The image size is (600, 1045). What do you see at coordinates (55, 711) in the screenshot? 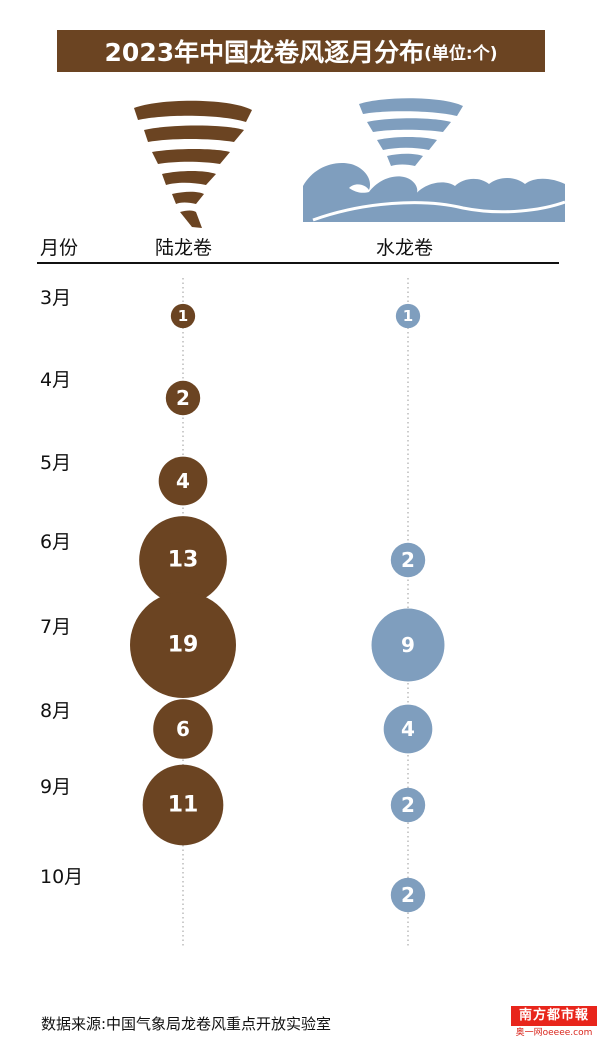
I see `month-label: 8月` at bounding box center [55, 711].